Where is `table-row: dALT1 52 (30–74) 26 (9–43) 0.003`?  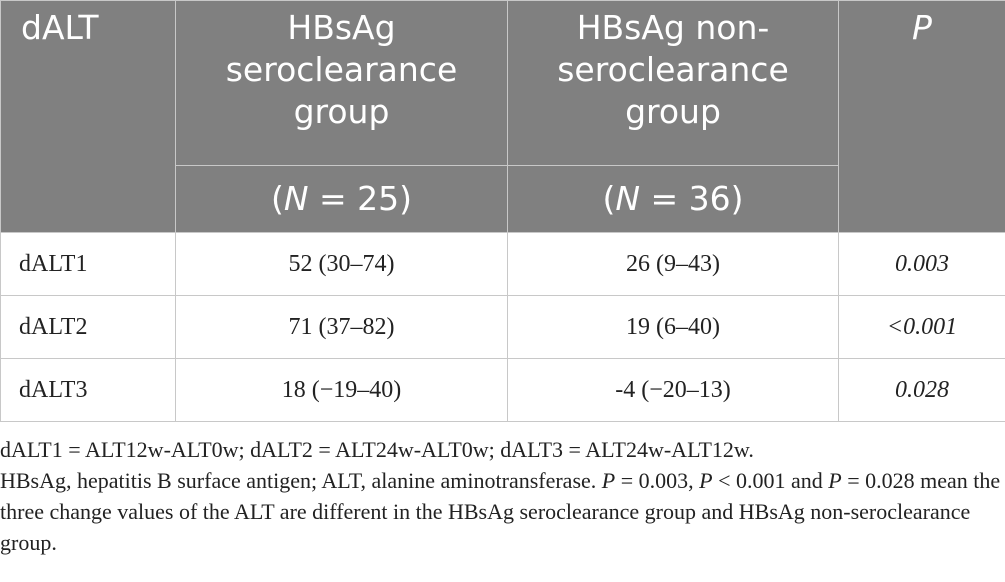
table-row: dALT1 52 (30–74) 26 (9–43) 0.003 is located at coordinates (502, 264).